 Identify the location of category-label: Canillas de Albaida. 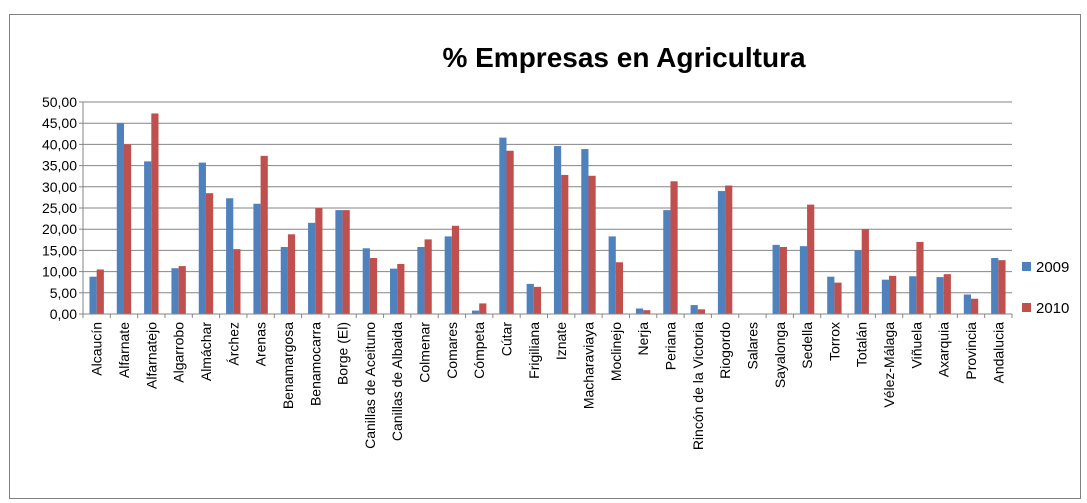
(397, 381).